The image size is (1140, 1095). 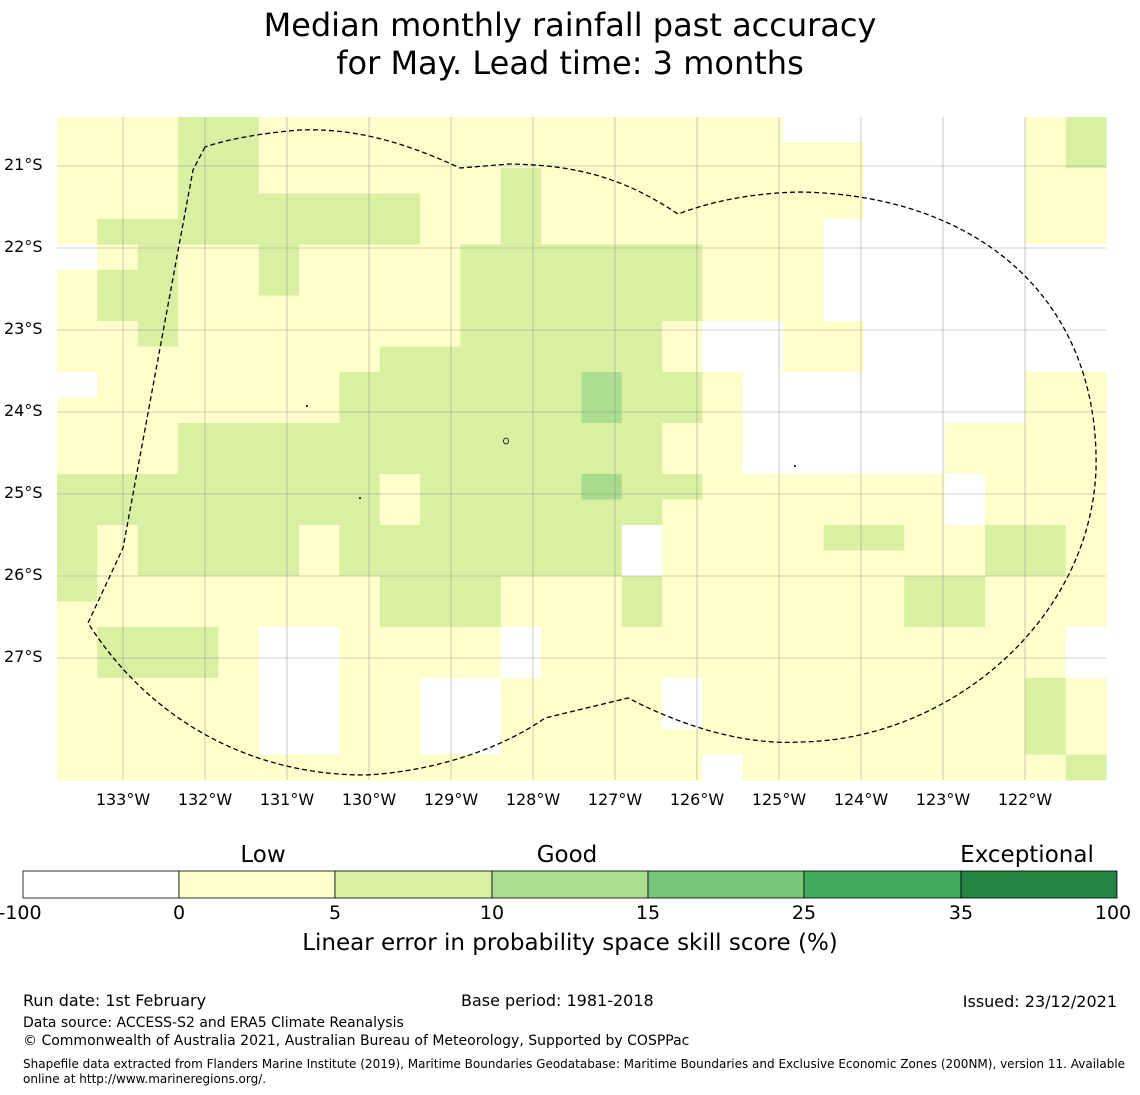 I want to click on colorbar-tick: 100, so click(x=1113, y=913).